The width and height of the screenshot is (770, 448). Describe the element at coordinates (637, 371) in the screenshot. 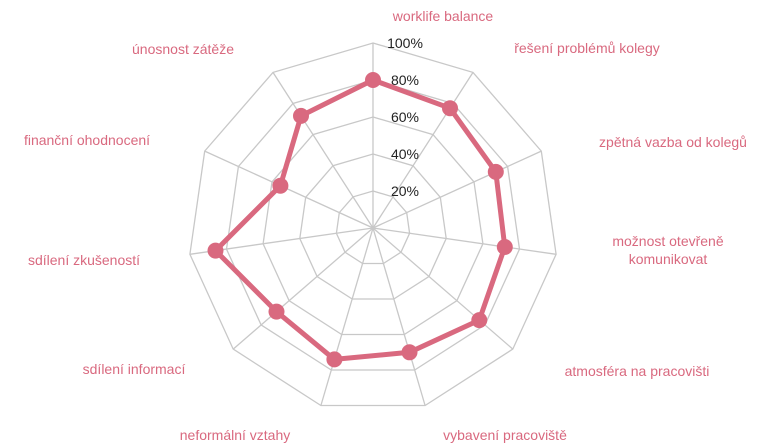

I see `category-label-4: atmosféra na pracovišti` at that location.